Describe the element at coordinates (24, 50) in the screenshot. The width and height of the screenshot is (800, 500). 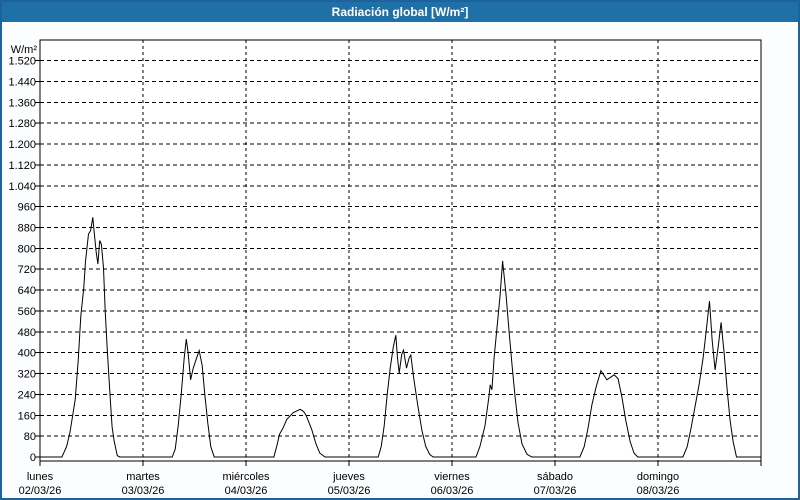
I see `y-axis-unit-label: W/m²` at that location.